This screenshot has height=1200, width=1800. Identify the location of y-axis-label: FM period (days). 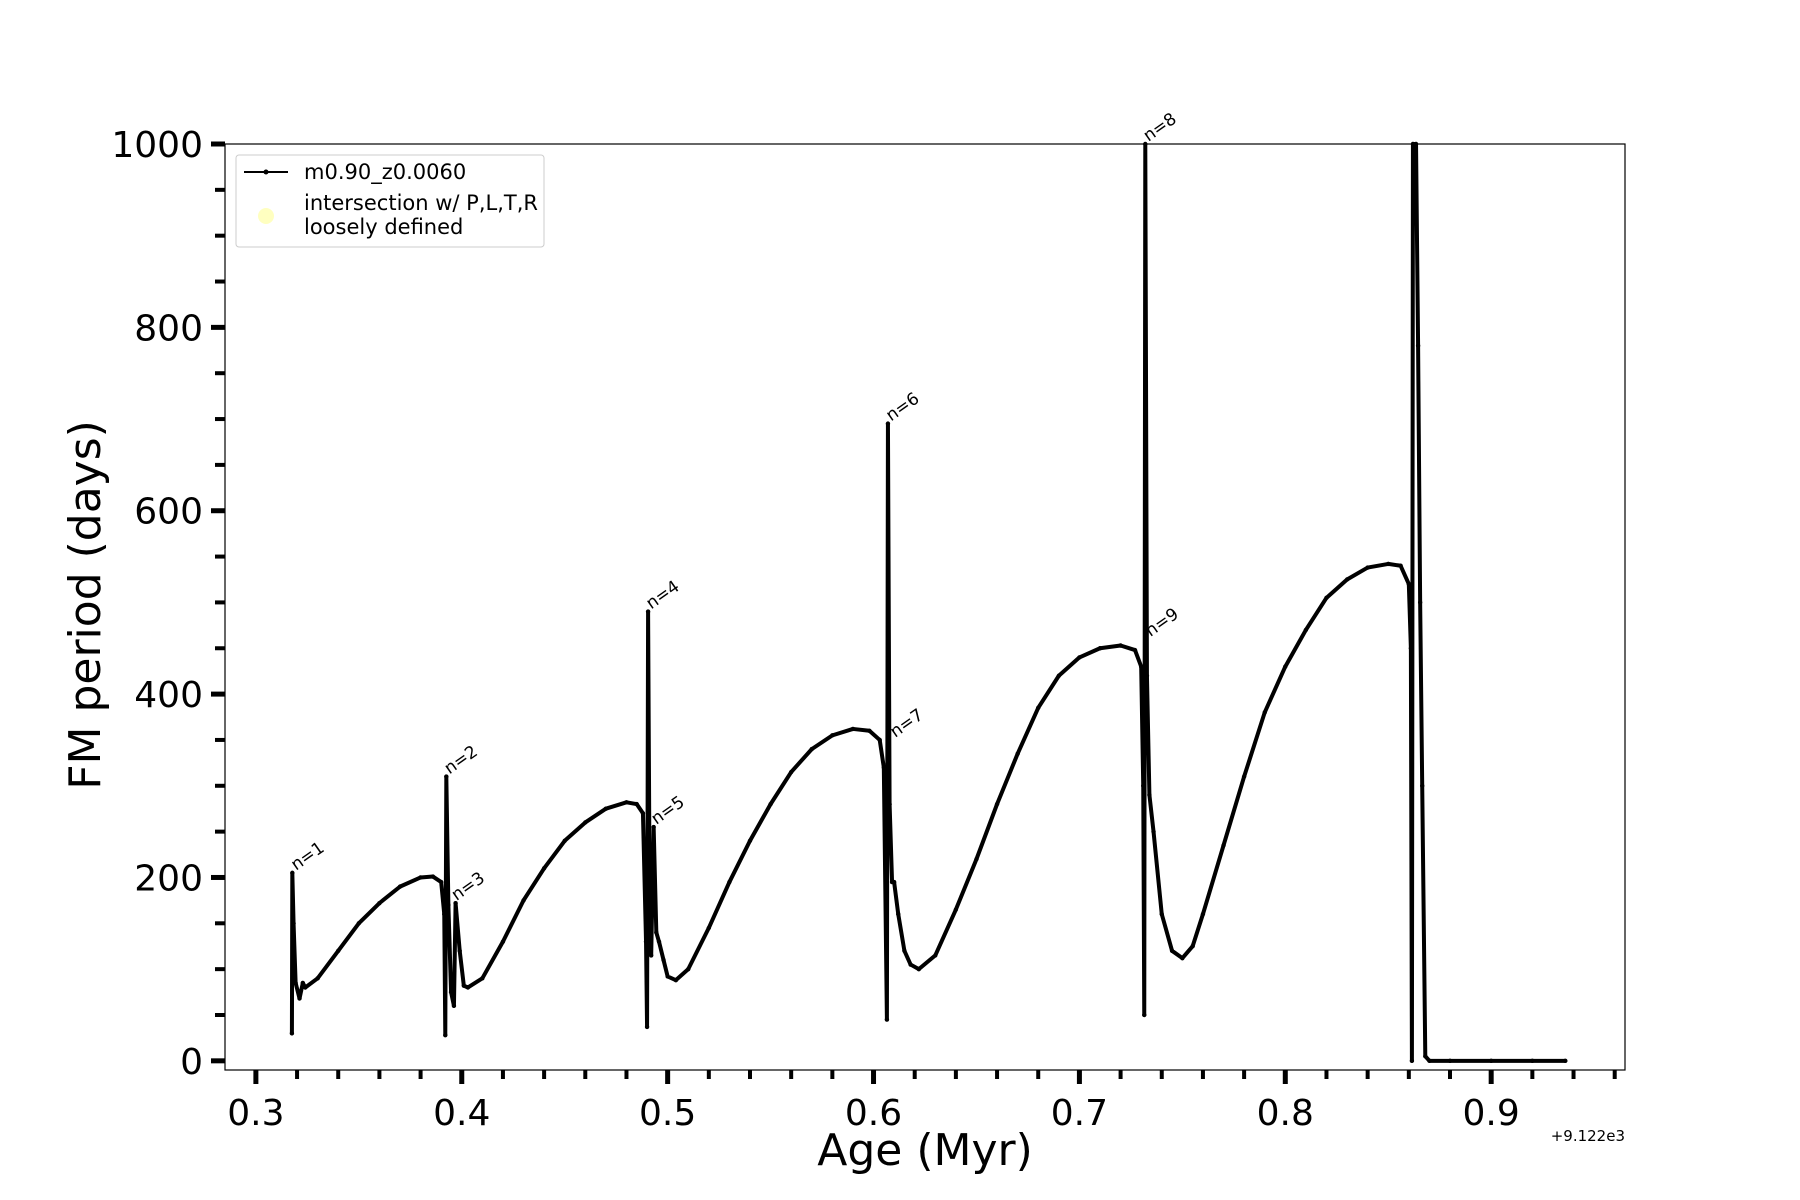
(85, 605).